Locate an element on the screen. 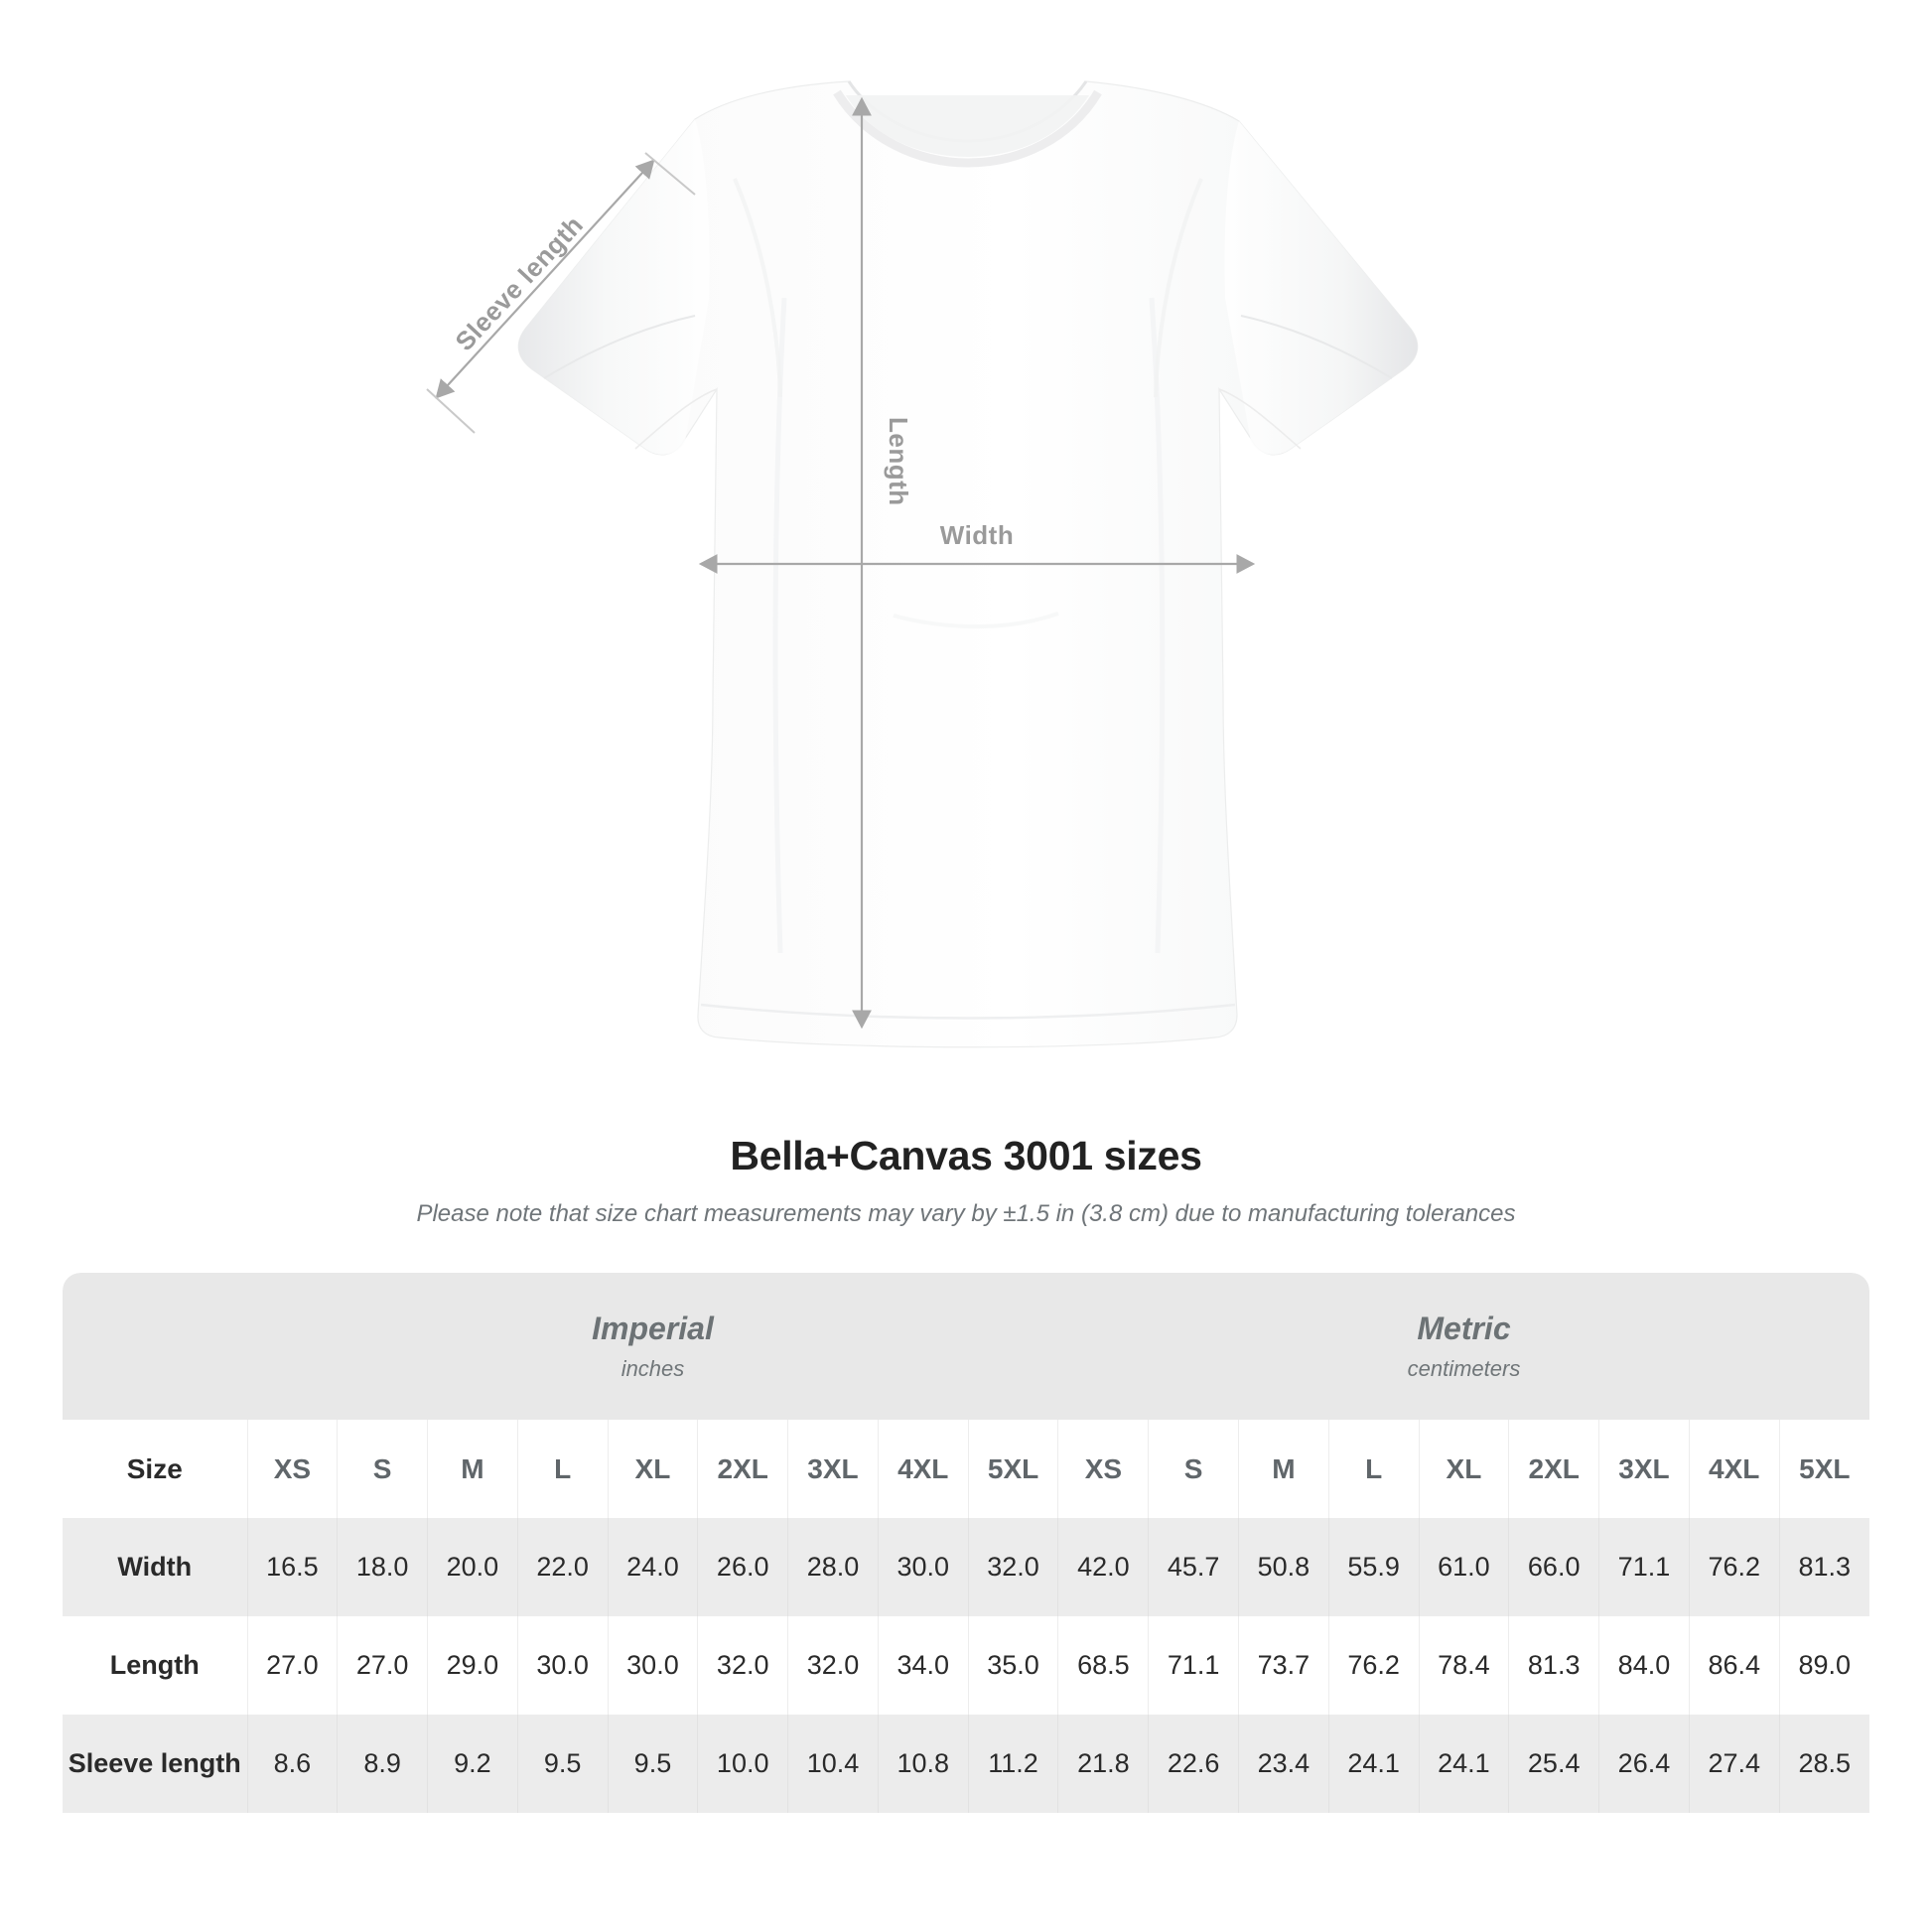 The height and width of the screenshot is (1932, 1932). cell-sleeve-length-imperial-3xl: 10.4 is located at coordinates (833, 1764).